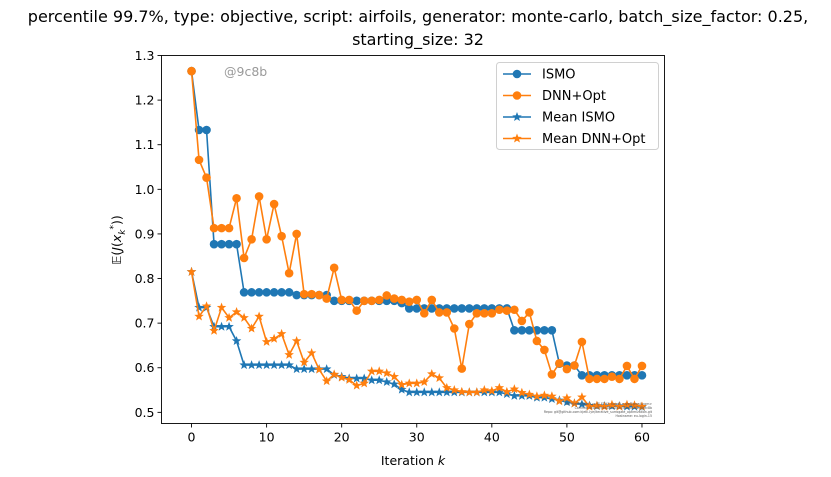  Describe the element at coordinates (192, 437) in the screenshot. I see `x-tick-label: 0` at that location.